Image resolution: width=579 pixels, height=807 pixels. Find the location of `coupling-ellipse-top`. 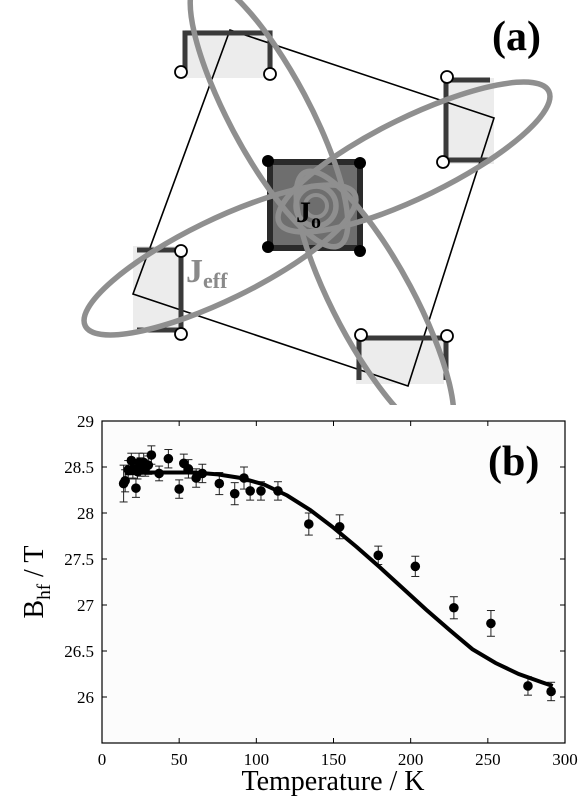

coupling-ellipse-top is located at coordinates (269, 125).